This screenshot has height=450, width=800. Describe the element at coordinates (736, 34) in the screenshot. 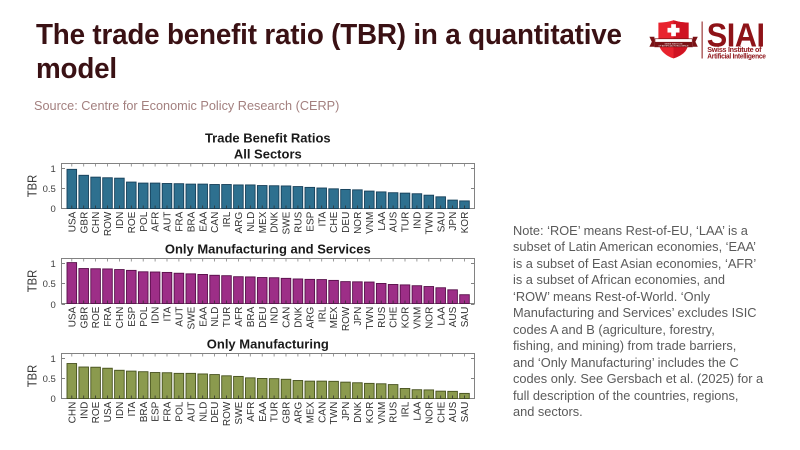

I see `svg-text: SIAI` at that location.